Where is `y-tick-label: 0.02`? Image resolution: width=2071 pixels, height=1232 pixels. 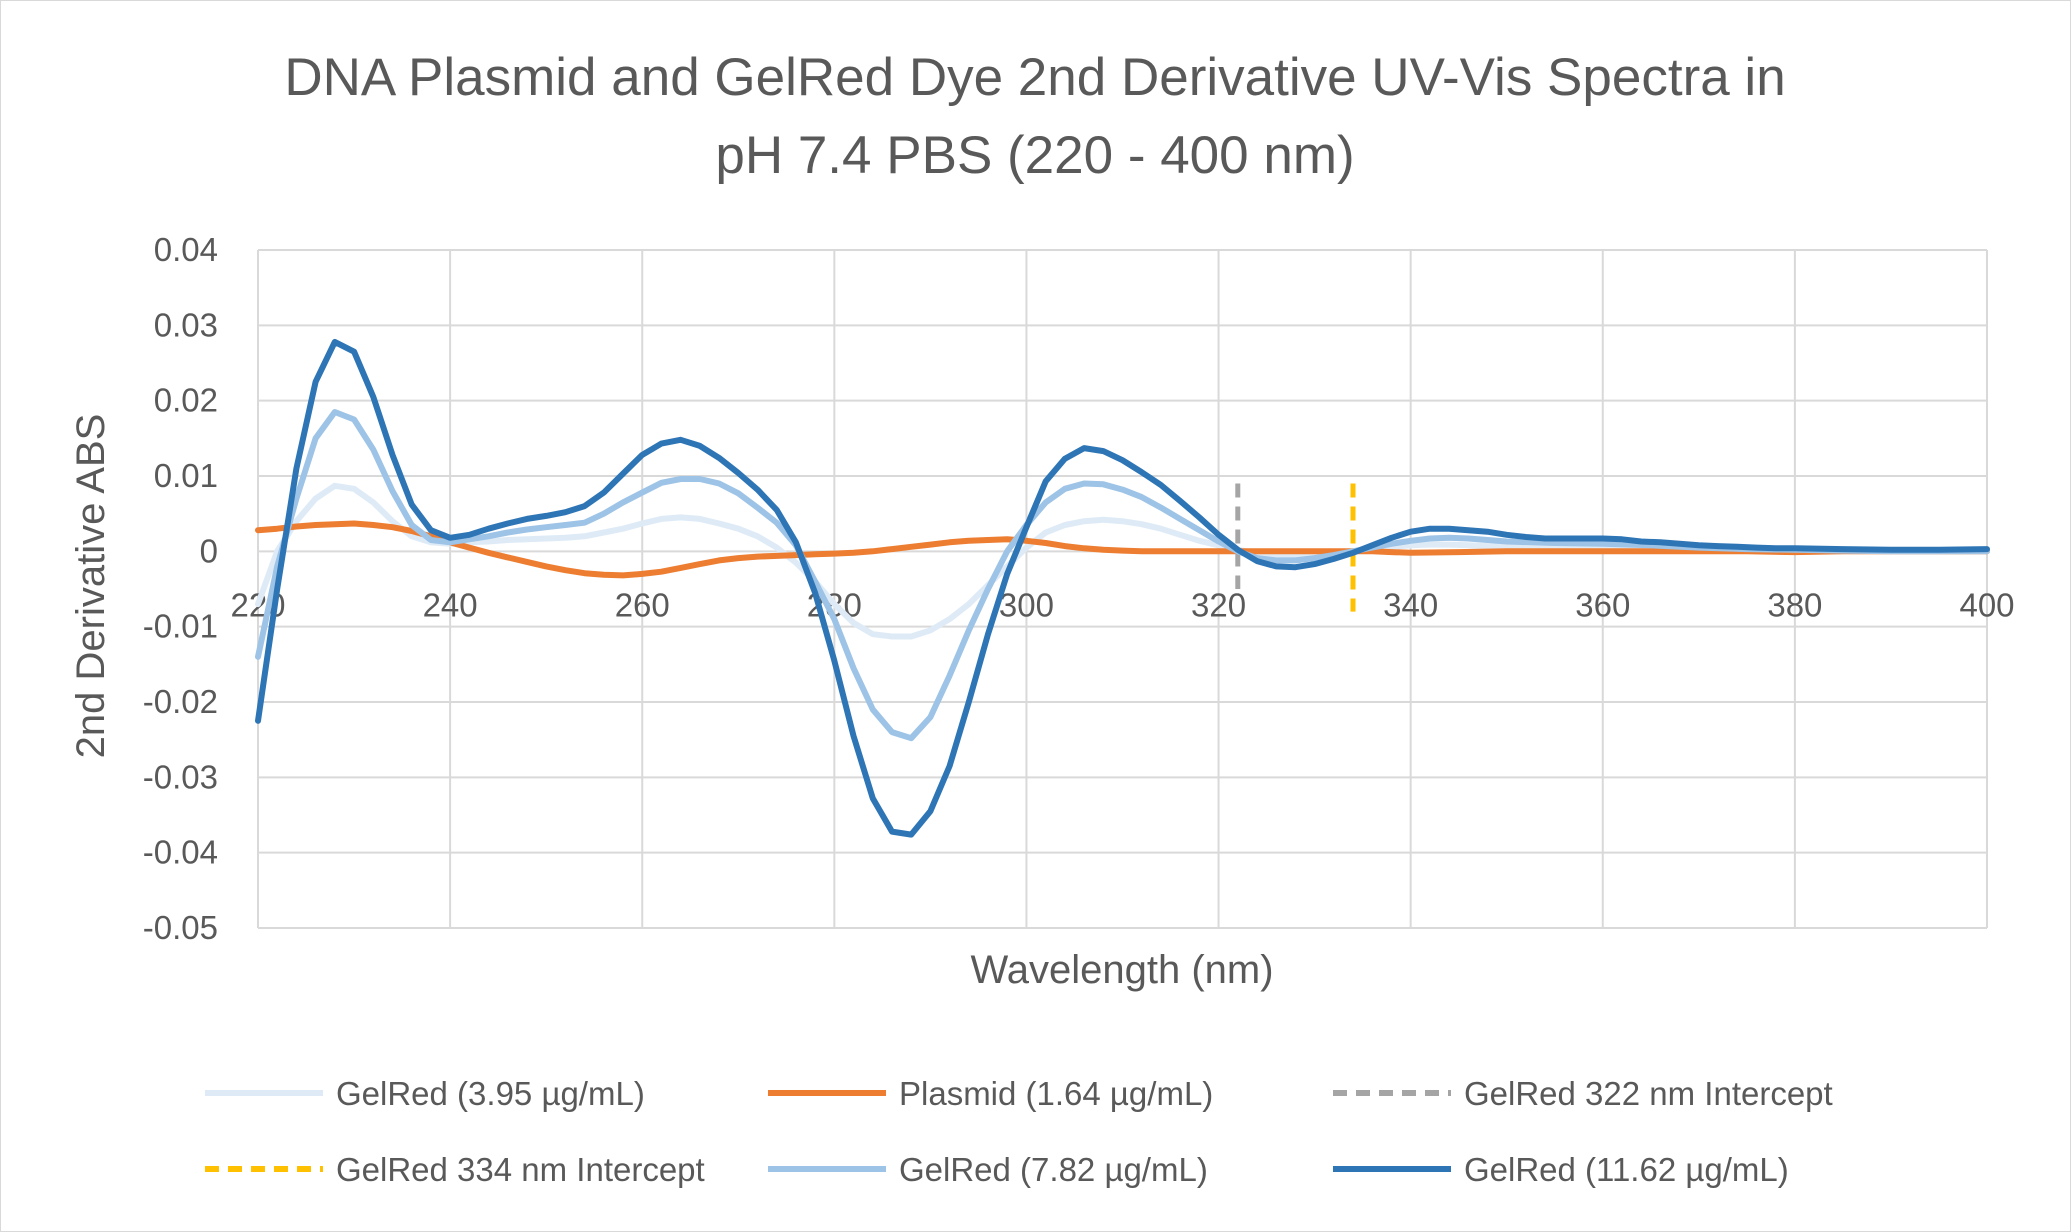
y-tick-label: 0.02 is located at coordinates (186, 400).